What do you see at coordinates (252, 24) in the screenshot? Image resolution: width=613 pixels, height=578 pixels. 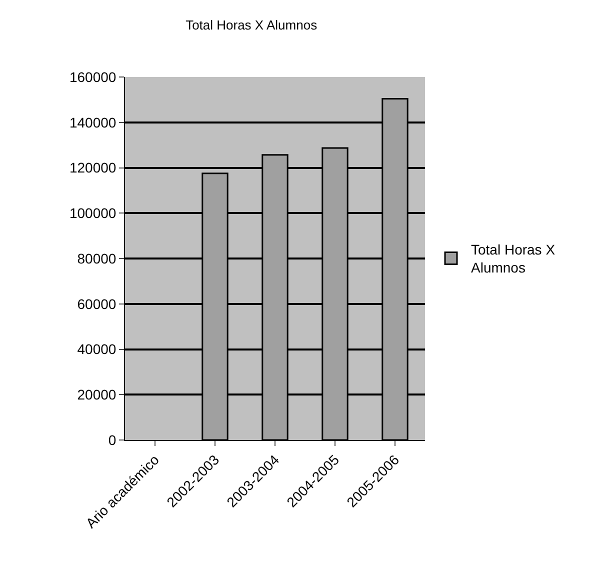 I see `chart-title: Total Horas X Alumnos` at bounding box center [252, 24].